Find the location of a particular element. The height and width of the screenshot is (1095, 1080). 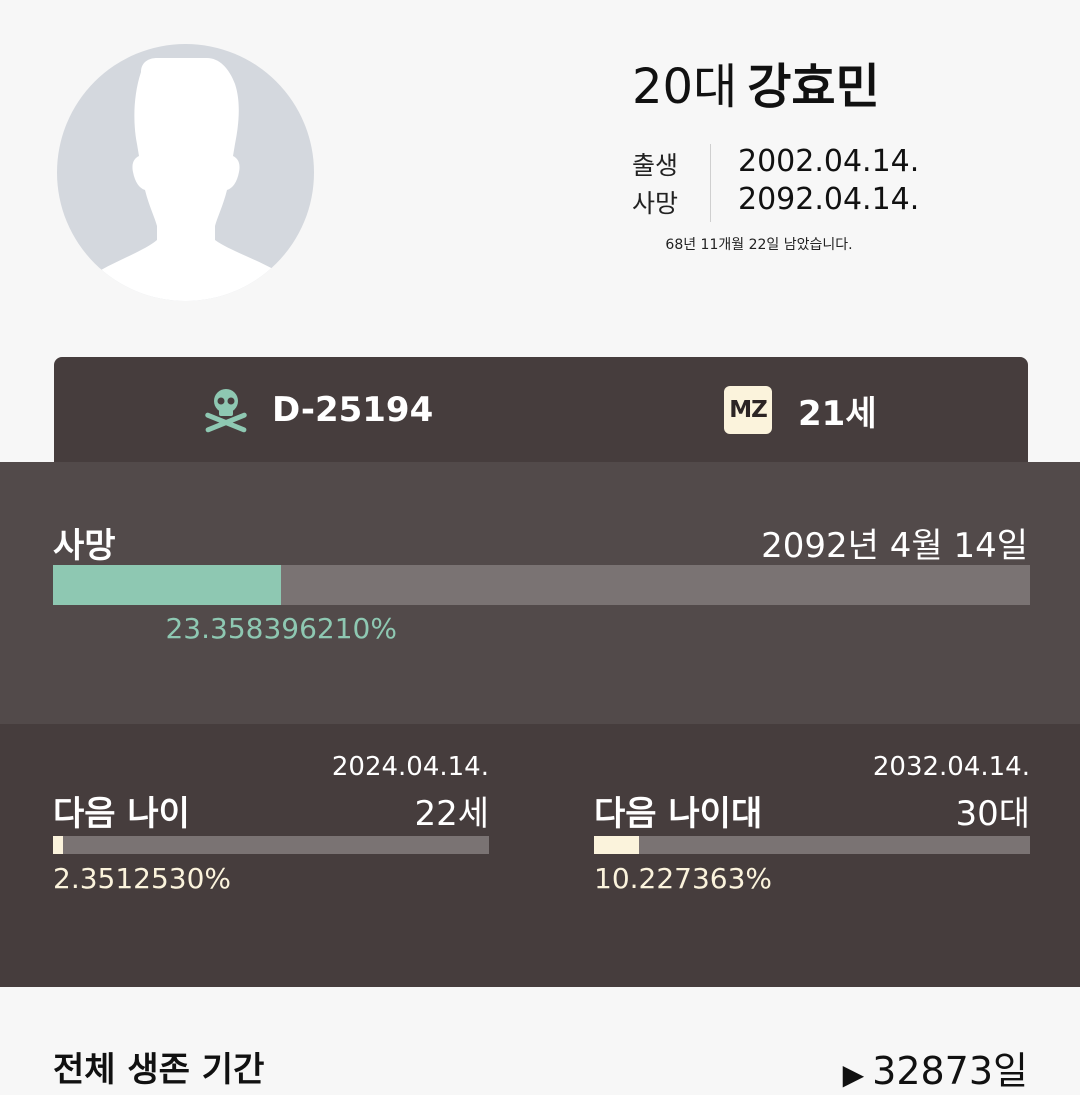

play-arrow-icon: ▶ is located at coordinates (853, 1074).